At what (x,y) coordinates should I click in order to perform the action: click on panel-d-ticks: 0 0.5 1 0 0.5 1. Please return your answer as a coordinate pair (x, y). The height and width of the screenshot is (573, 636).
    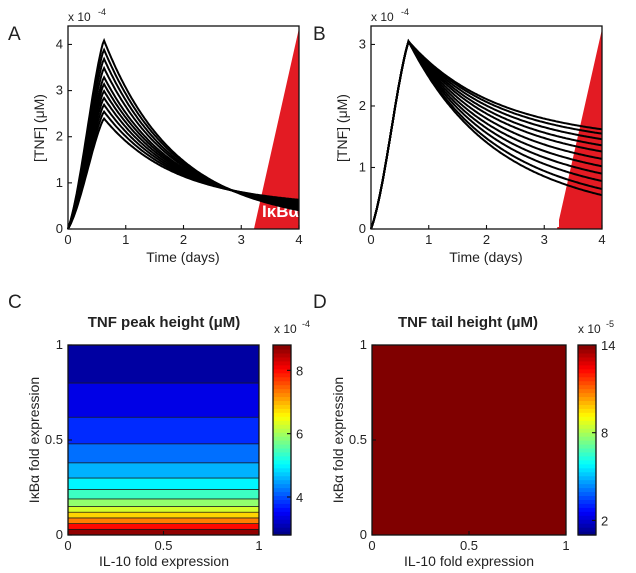
    Looking at the image, I should click on (459, 445).